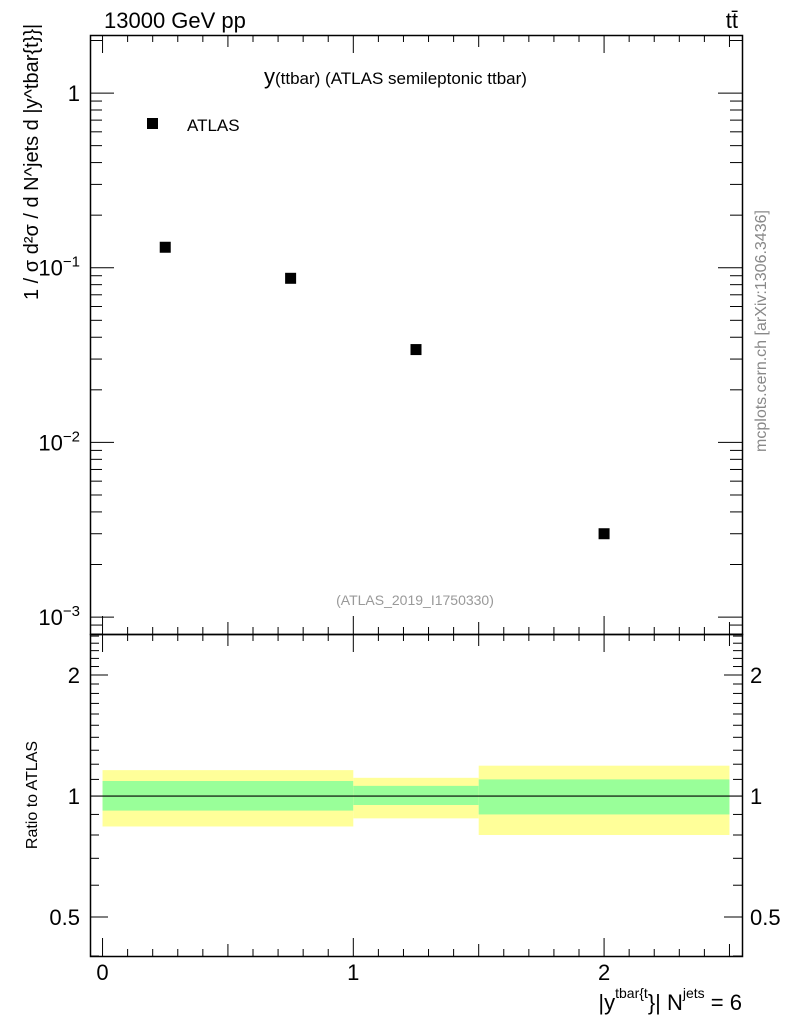 This screenshot has width=786, height=1024. What do you see at coordinates (604, 972) in the screenshot?
I see `x-tick-label: 2` at bounding box center [604, 972].